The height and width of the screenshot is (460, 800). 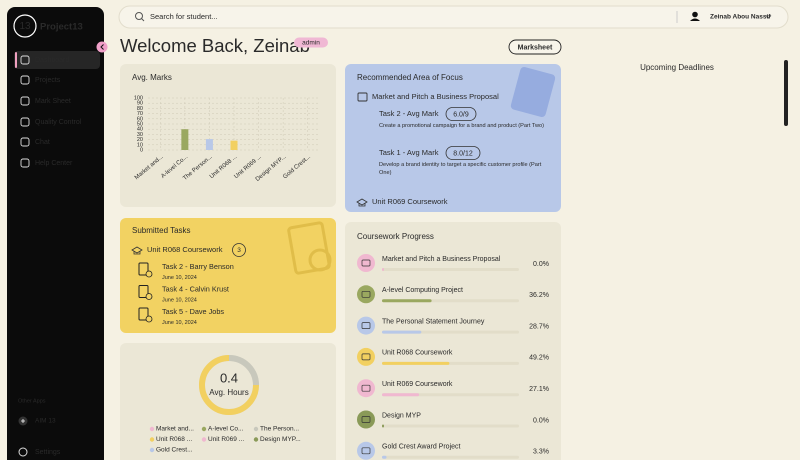 I want to click on marksheet-button-text: Marksheet, so click(x=535, y=47).